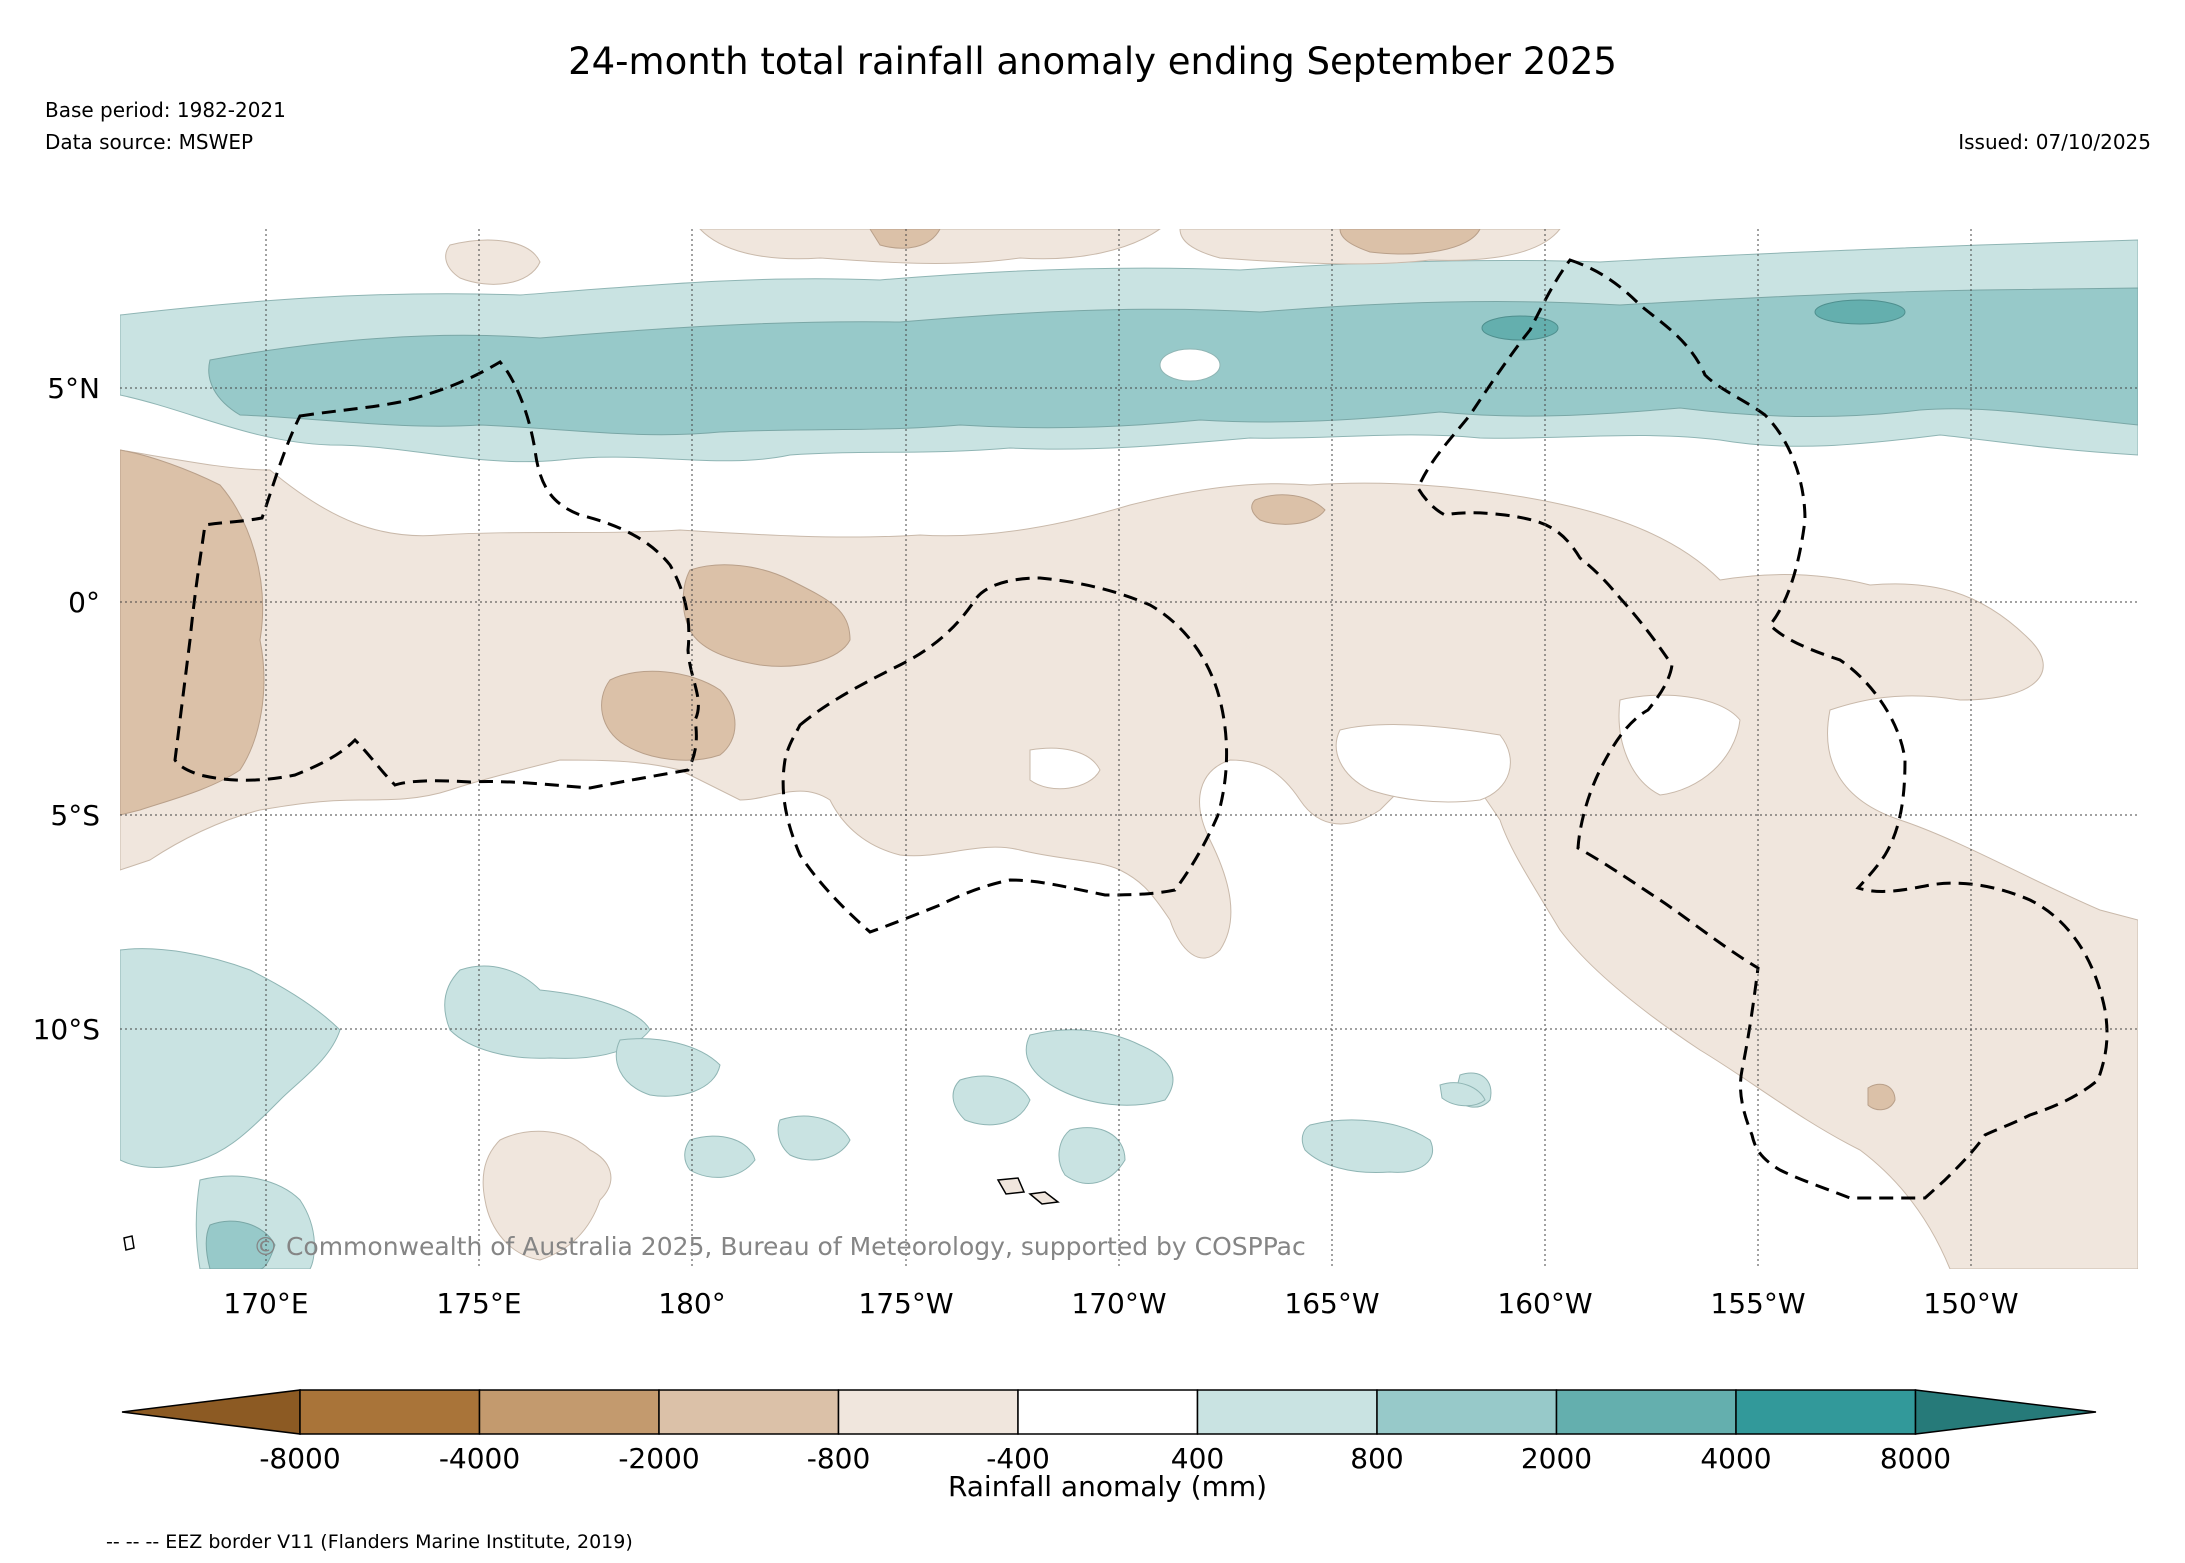  What do you see at coordinates (478, 1303) in the screenshot?
I see `lon-label-175e: 175°E` at bounding box center [478, 1303].